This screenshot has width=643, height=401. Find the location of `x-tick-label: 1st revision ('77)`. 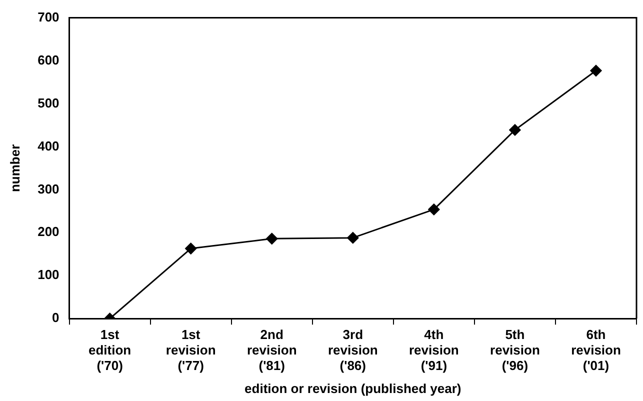

x-tick-label: 1st revision ('77) is located at coordinates (191, 350).